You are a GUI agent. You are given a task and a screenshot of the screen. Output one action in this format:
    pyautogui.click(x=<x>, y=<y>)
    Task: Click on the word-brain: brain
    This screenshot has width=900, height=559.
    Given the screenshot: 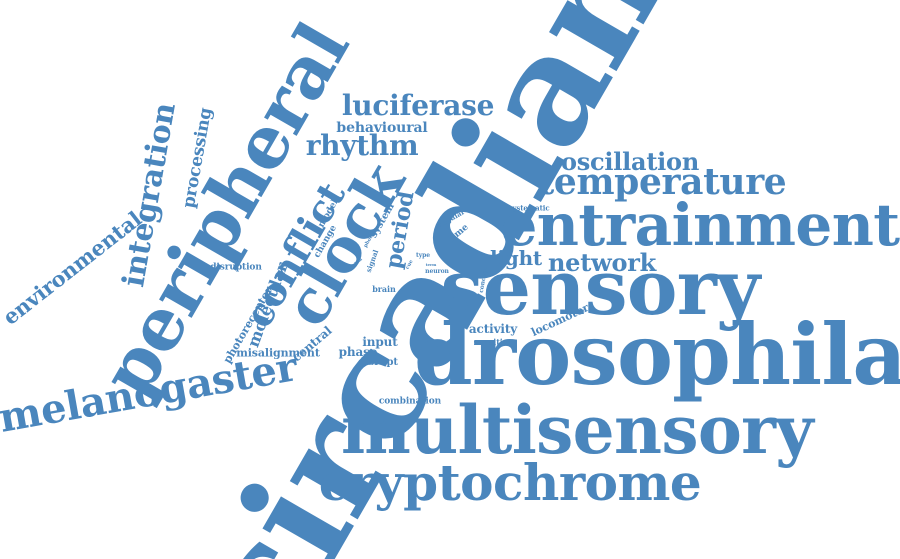 What is the action you would take?
    pyautogui.click(x=384, y=289)
    